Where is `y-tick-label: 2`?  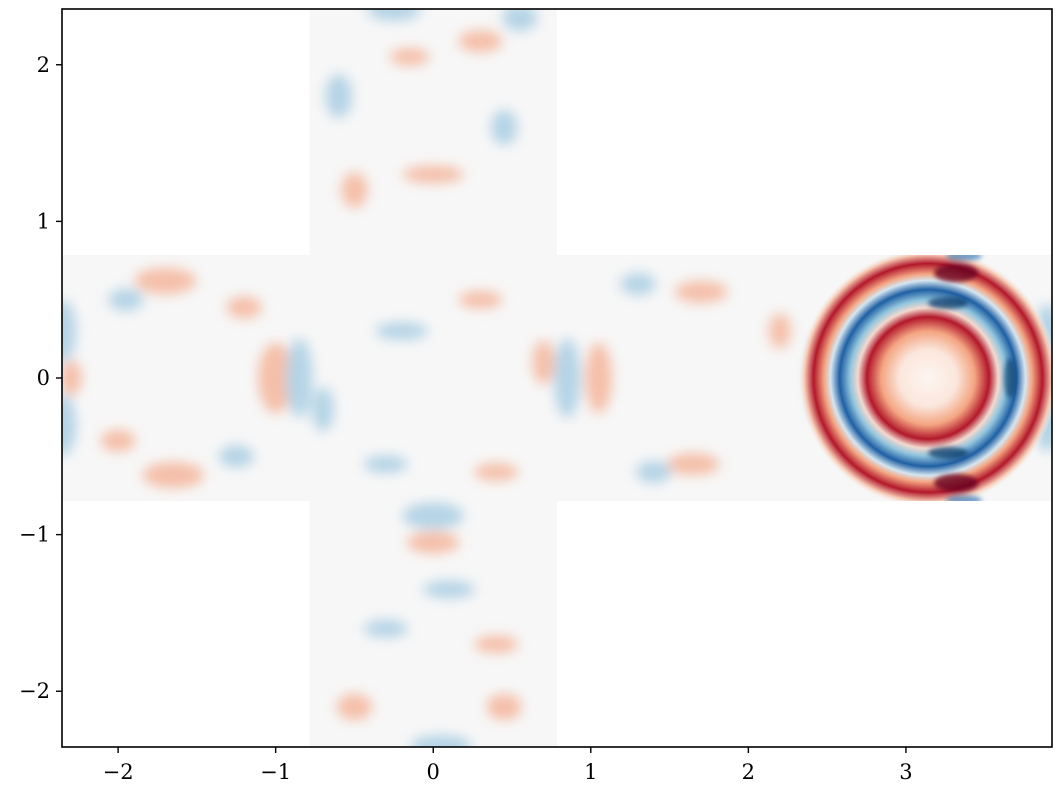 y-tick-label: 2 is located at coordinates (43, 65).